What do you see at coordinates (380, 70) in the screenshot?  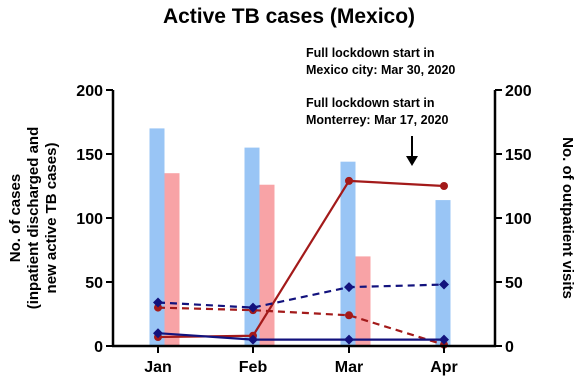 I see `annotation-mexico-city-line-2: Mexico city: Mar 30, 2020` at bounding box center [380, 70].